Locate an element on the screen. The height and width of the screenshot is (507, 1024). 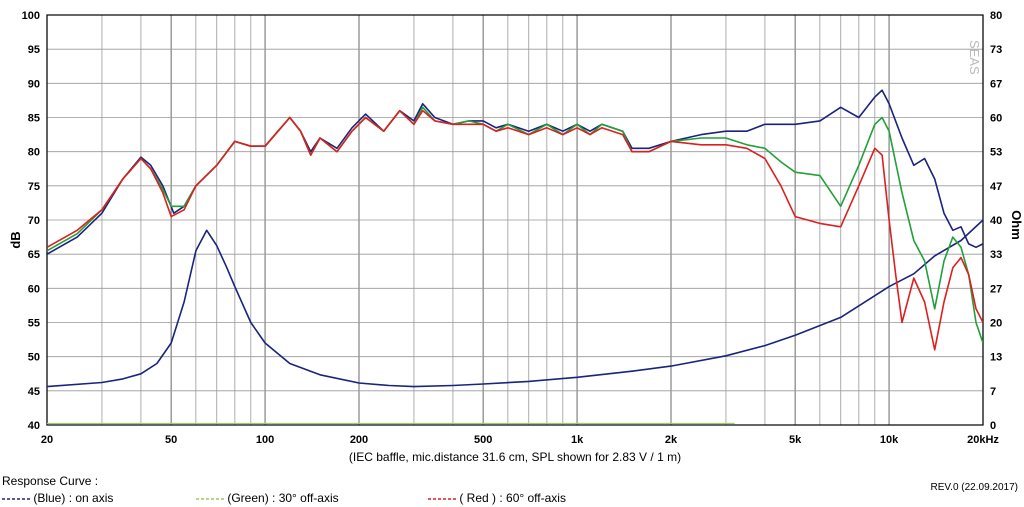
legend-label-green: (Green) : 30° off-axis is located at coordinates (283, 498).